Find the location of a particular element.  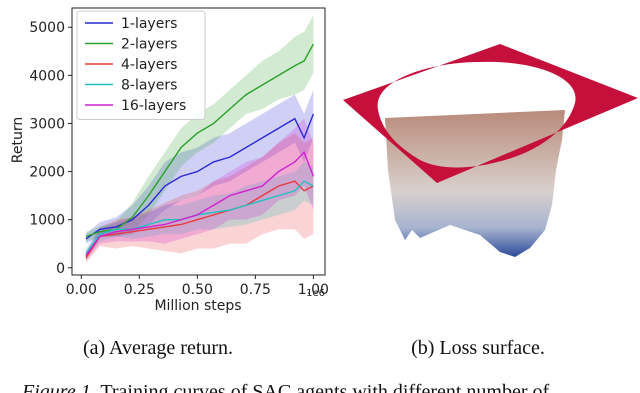

legend-box is located at coordinates (141, 65).